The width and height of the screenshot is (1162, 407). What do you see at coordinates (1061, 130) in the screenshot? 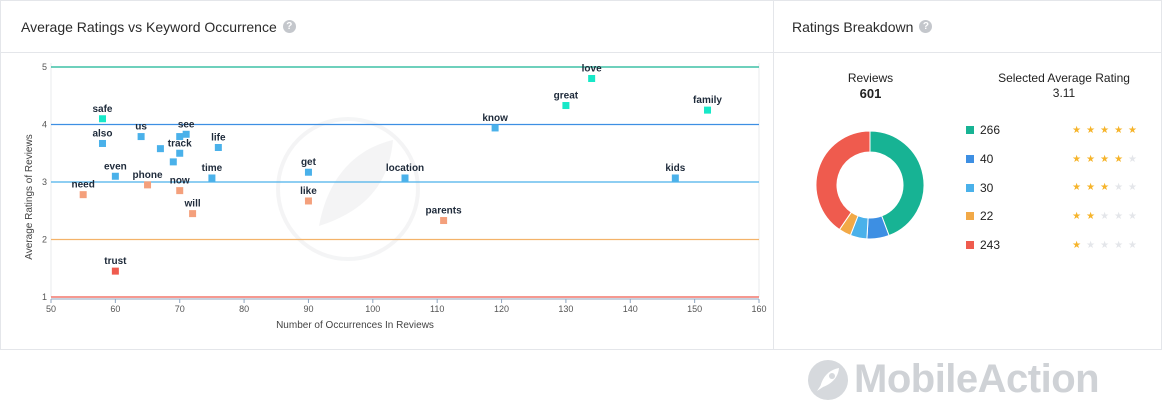
I see `breakdown-row: 266 ★★★★★` at bounding box center [1061, 130].